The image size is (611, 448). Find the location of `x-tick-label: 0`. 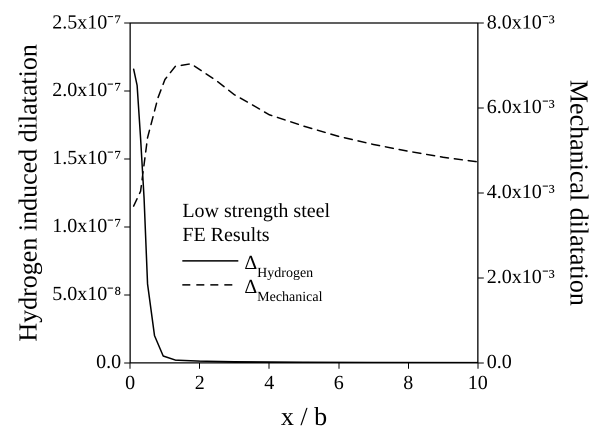

x-tick-label: 0 is located at coordinates (130, 383).